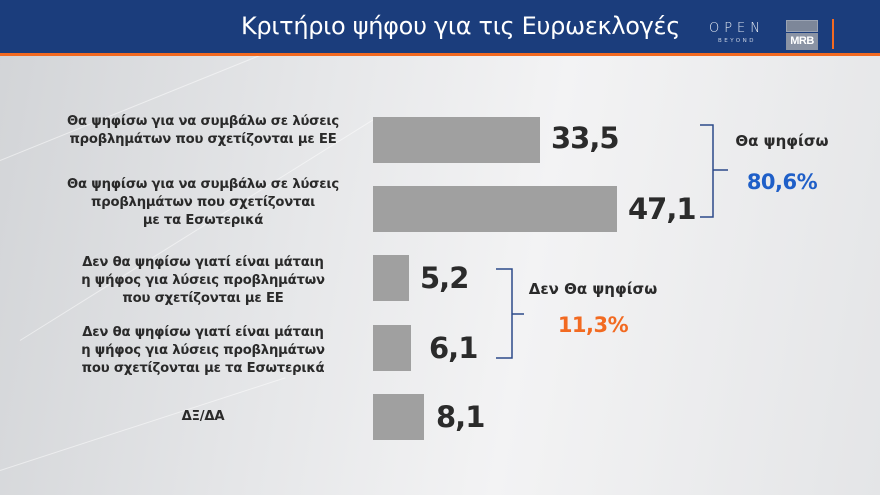 This screenshot has width=880, height=495. What do you see at coordinates (510, 313) in the screenshot?
I see `bracket-novote` at bounding box center [510, 313].